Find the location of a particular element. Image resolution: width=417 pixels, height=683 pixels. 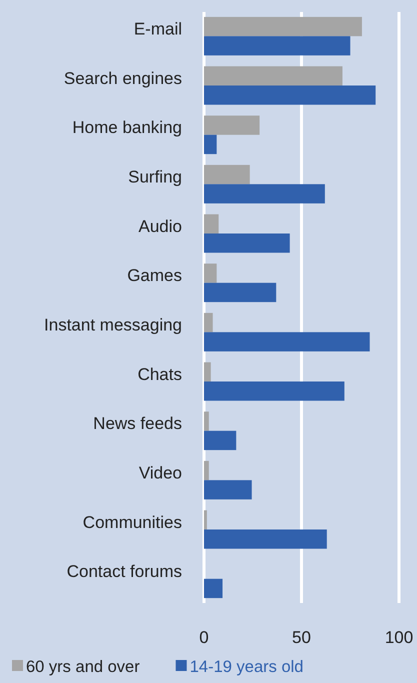

y-tick-label: Games is located at coordinates (154, 276).